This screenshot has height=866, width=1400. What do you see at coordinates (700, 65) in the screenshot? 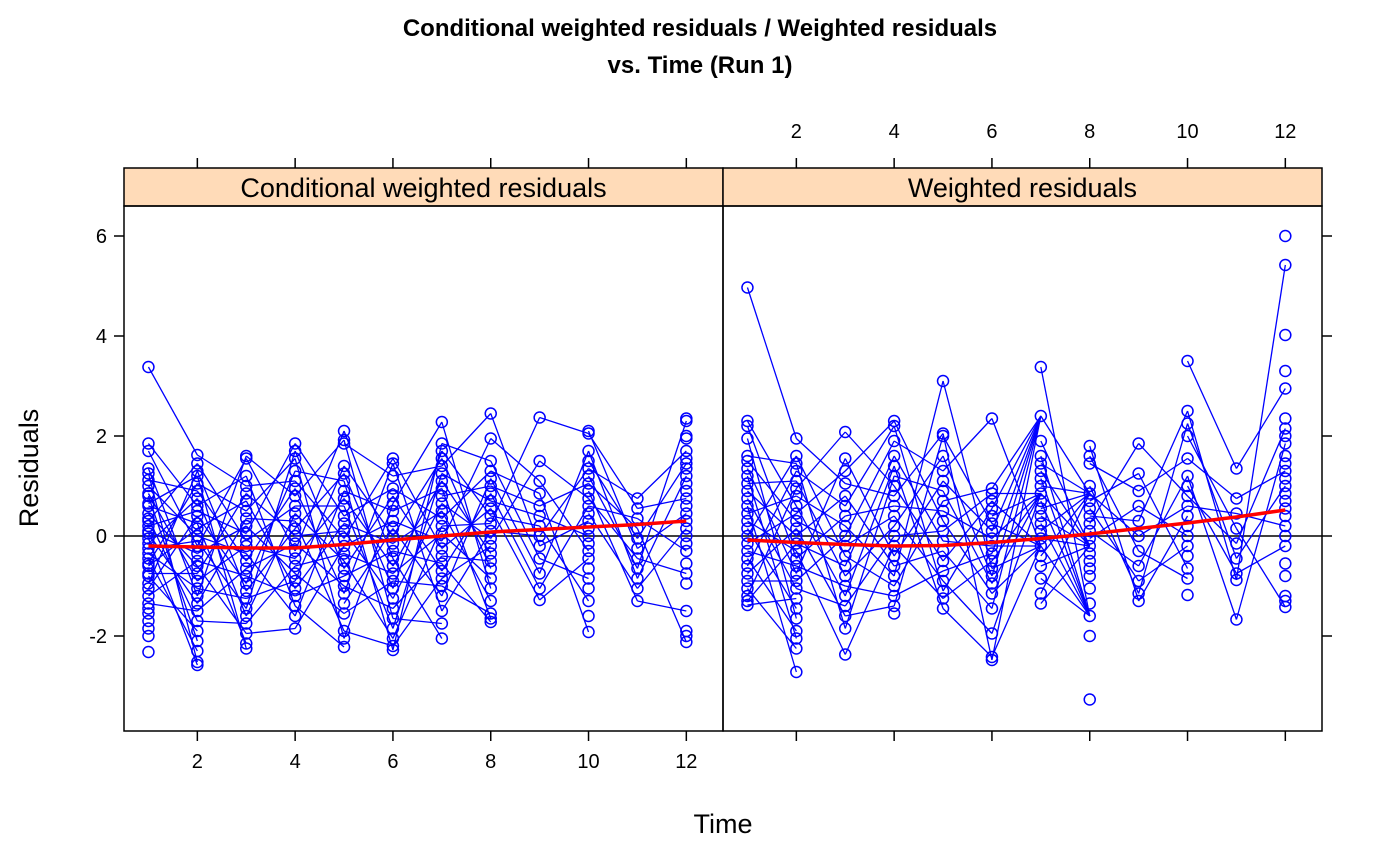
I see `chart-title-line2: vs. Time (Run 1)` at bounding box center [700, 65].